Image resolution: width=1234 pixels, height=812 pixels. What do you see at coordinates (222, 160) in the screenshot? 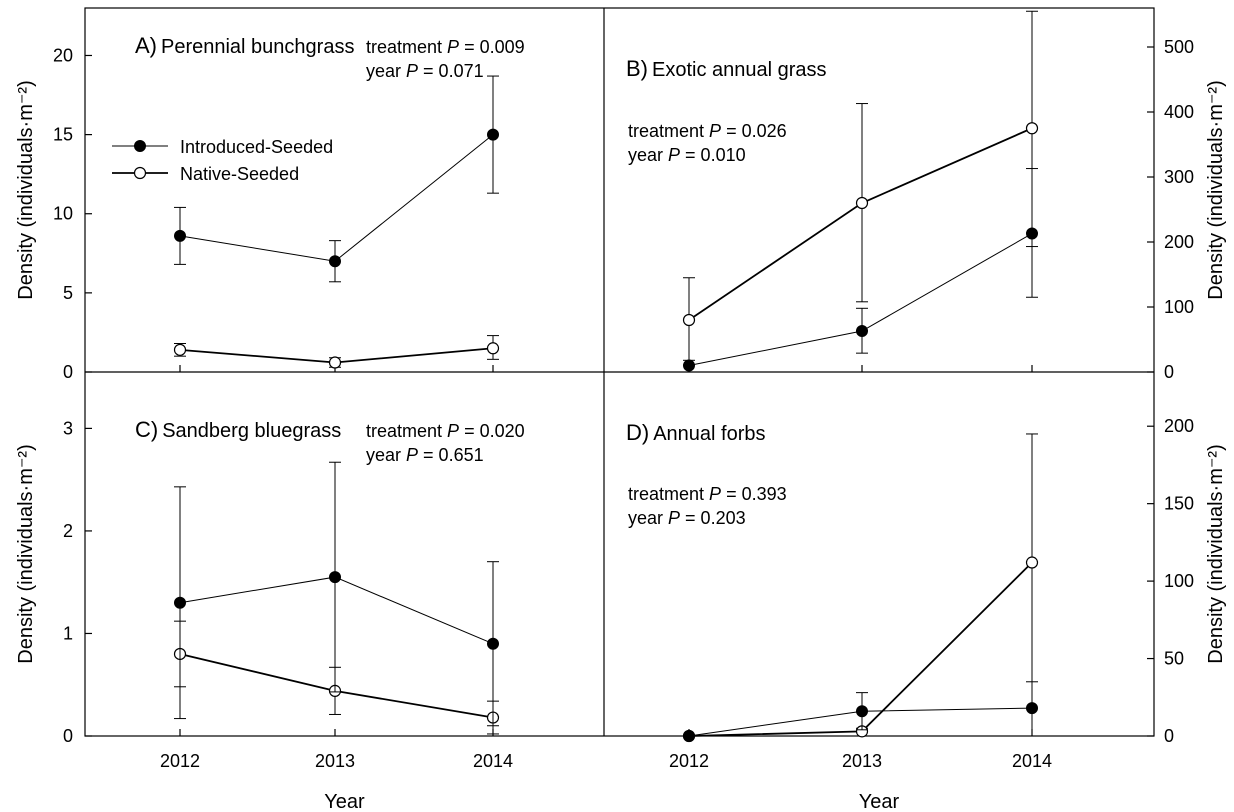
I see `legend: Introduced-Seeded Native-Seeded` at bounding box center [222, 160].